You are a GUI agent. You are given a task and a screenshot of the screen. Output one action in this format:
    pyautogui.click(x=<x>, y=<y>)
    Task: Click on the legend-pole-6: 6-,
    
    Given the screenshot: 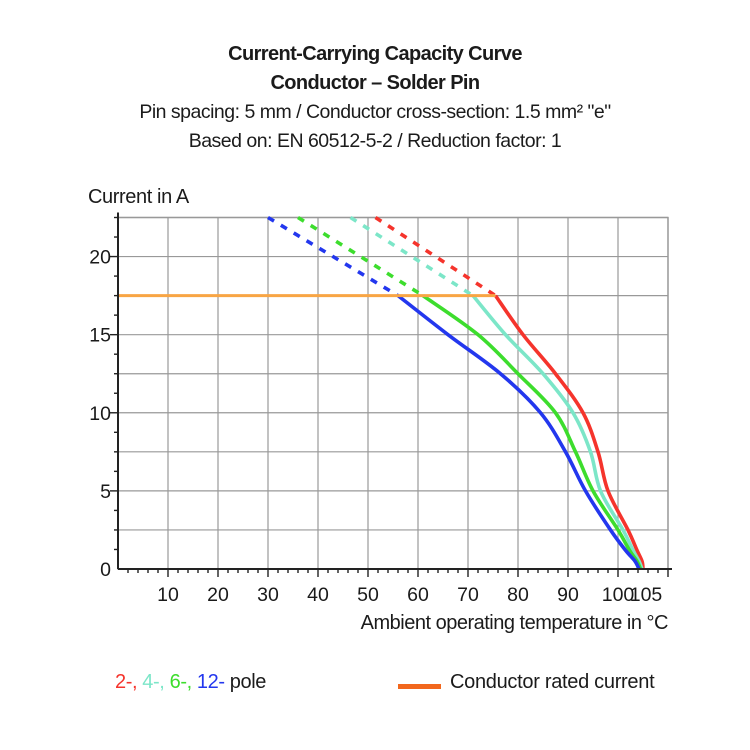 What is the action you would take?
    pyautogui.click(x=183, y=682)
    